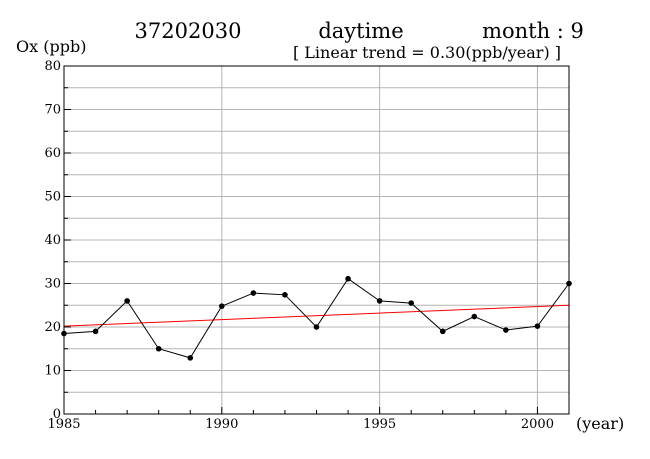 The width and height of the screenshot is (650, 459). I want to click on trend-line-layer, so click(316, 315).